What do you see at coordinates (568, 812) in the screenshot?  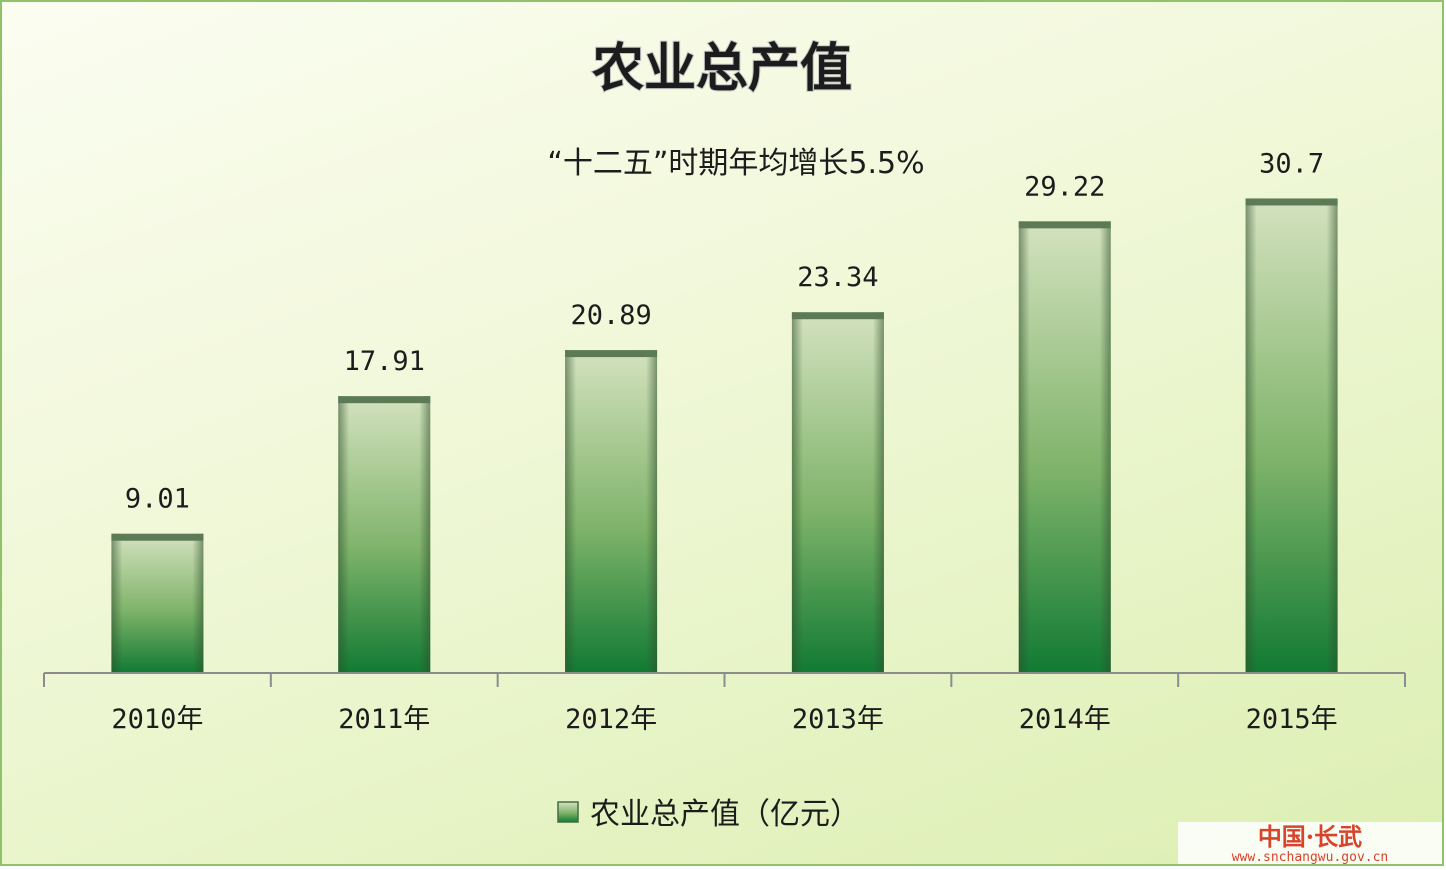 I see `legend-swatch` at bounding box center [568, 812].